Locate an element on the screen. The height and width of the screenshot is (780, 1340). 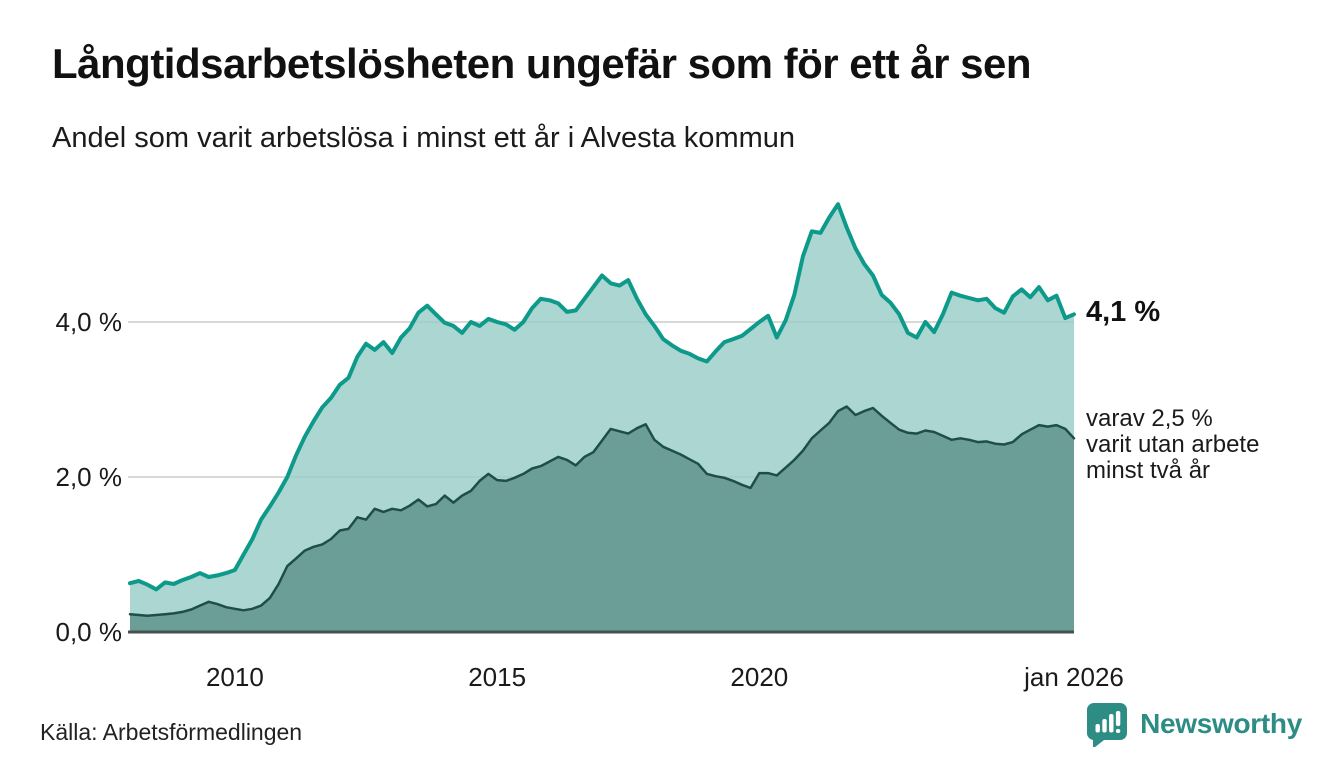
newsworthy-wordmark: Newsworthy is located at coordinates (1221, 723).